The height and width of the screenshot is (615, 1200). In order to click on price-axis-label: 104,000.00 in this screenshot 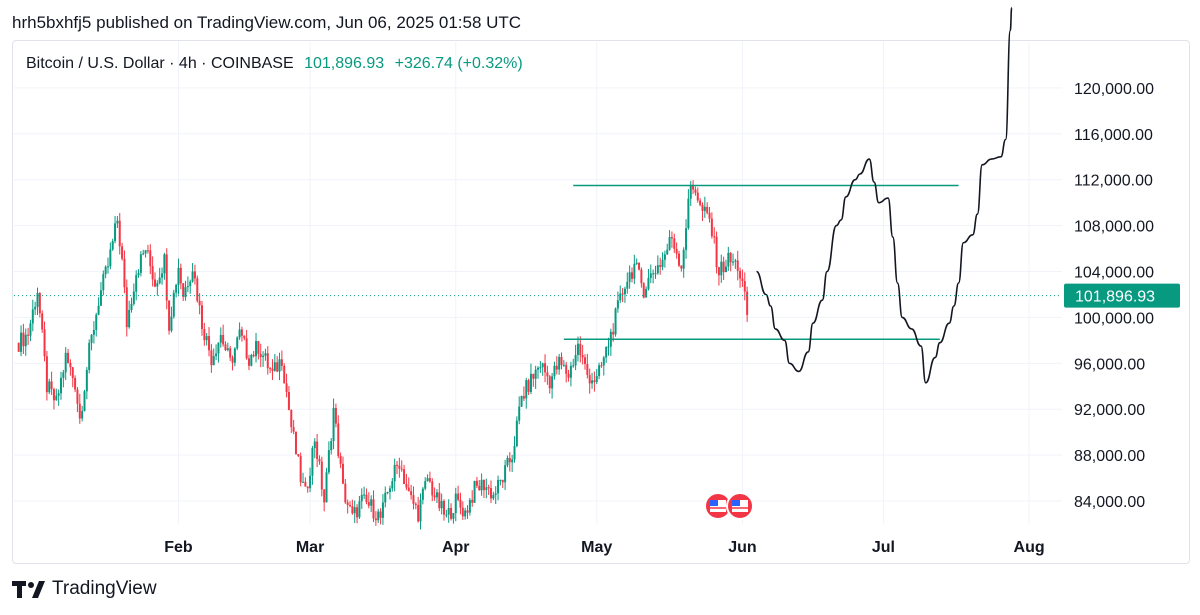, I will do `click(1114, 273)`.